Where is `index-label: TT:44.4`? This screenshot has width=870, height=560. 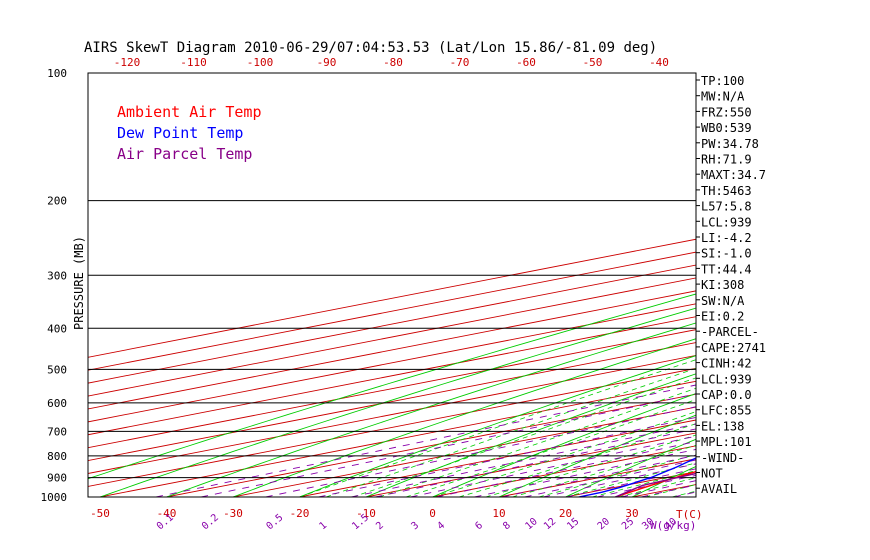
index-label: TT:44.4 is located at coordinates (726, 269).